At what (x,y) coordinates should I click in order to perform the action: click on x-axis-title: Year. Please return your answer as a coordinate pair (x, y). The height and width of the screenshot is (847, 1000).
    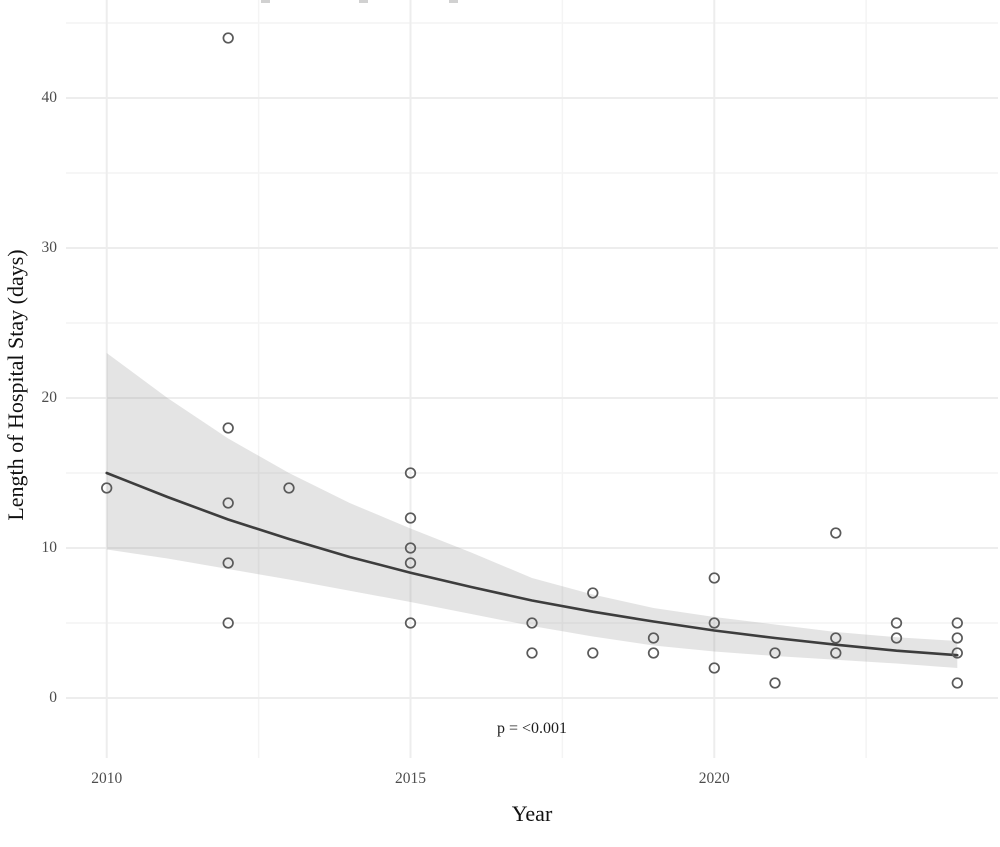
    Looking at the image, I should click on (532, 813).